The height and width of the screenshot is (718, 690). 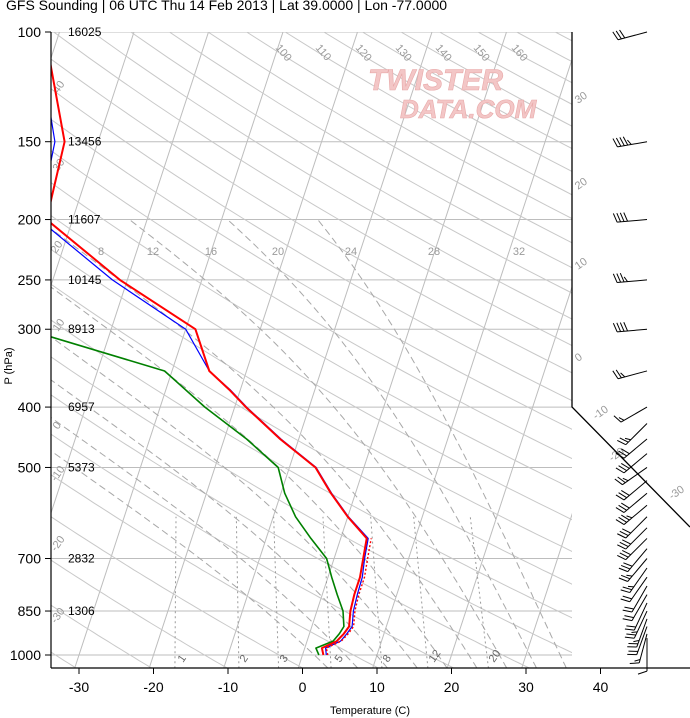 What do you see at coordinates (30, 32) in the screenshot?
I see `pressure-tick-label: 100` at bounding box center [30, 32].